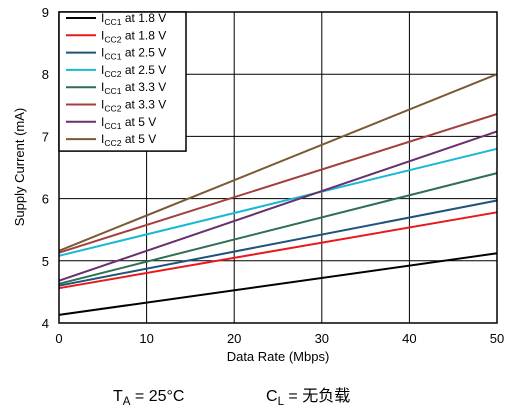  What do you see at coordinates (272, 396) in the screenshot?
I see `label-base: C` at bounding box center [272, 396].